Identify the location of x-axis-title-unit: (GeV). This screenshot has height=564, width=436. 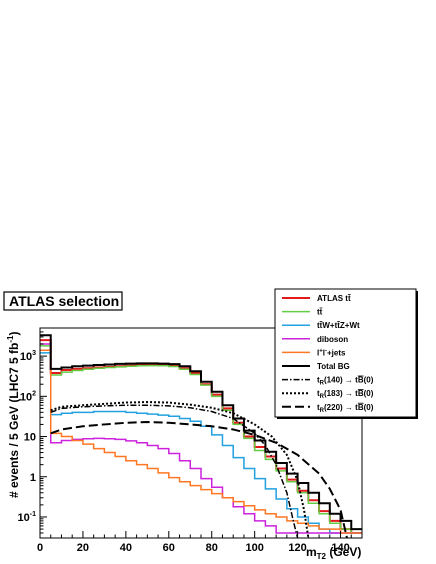
(343, 552).